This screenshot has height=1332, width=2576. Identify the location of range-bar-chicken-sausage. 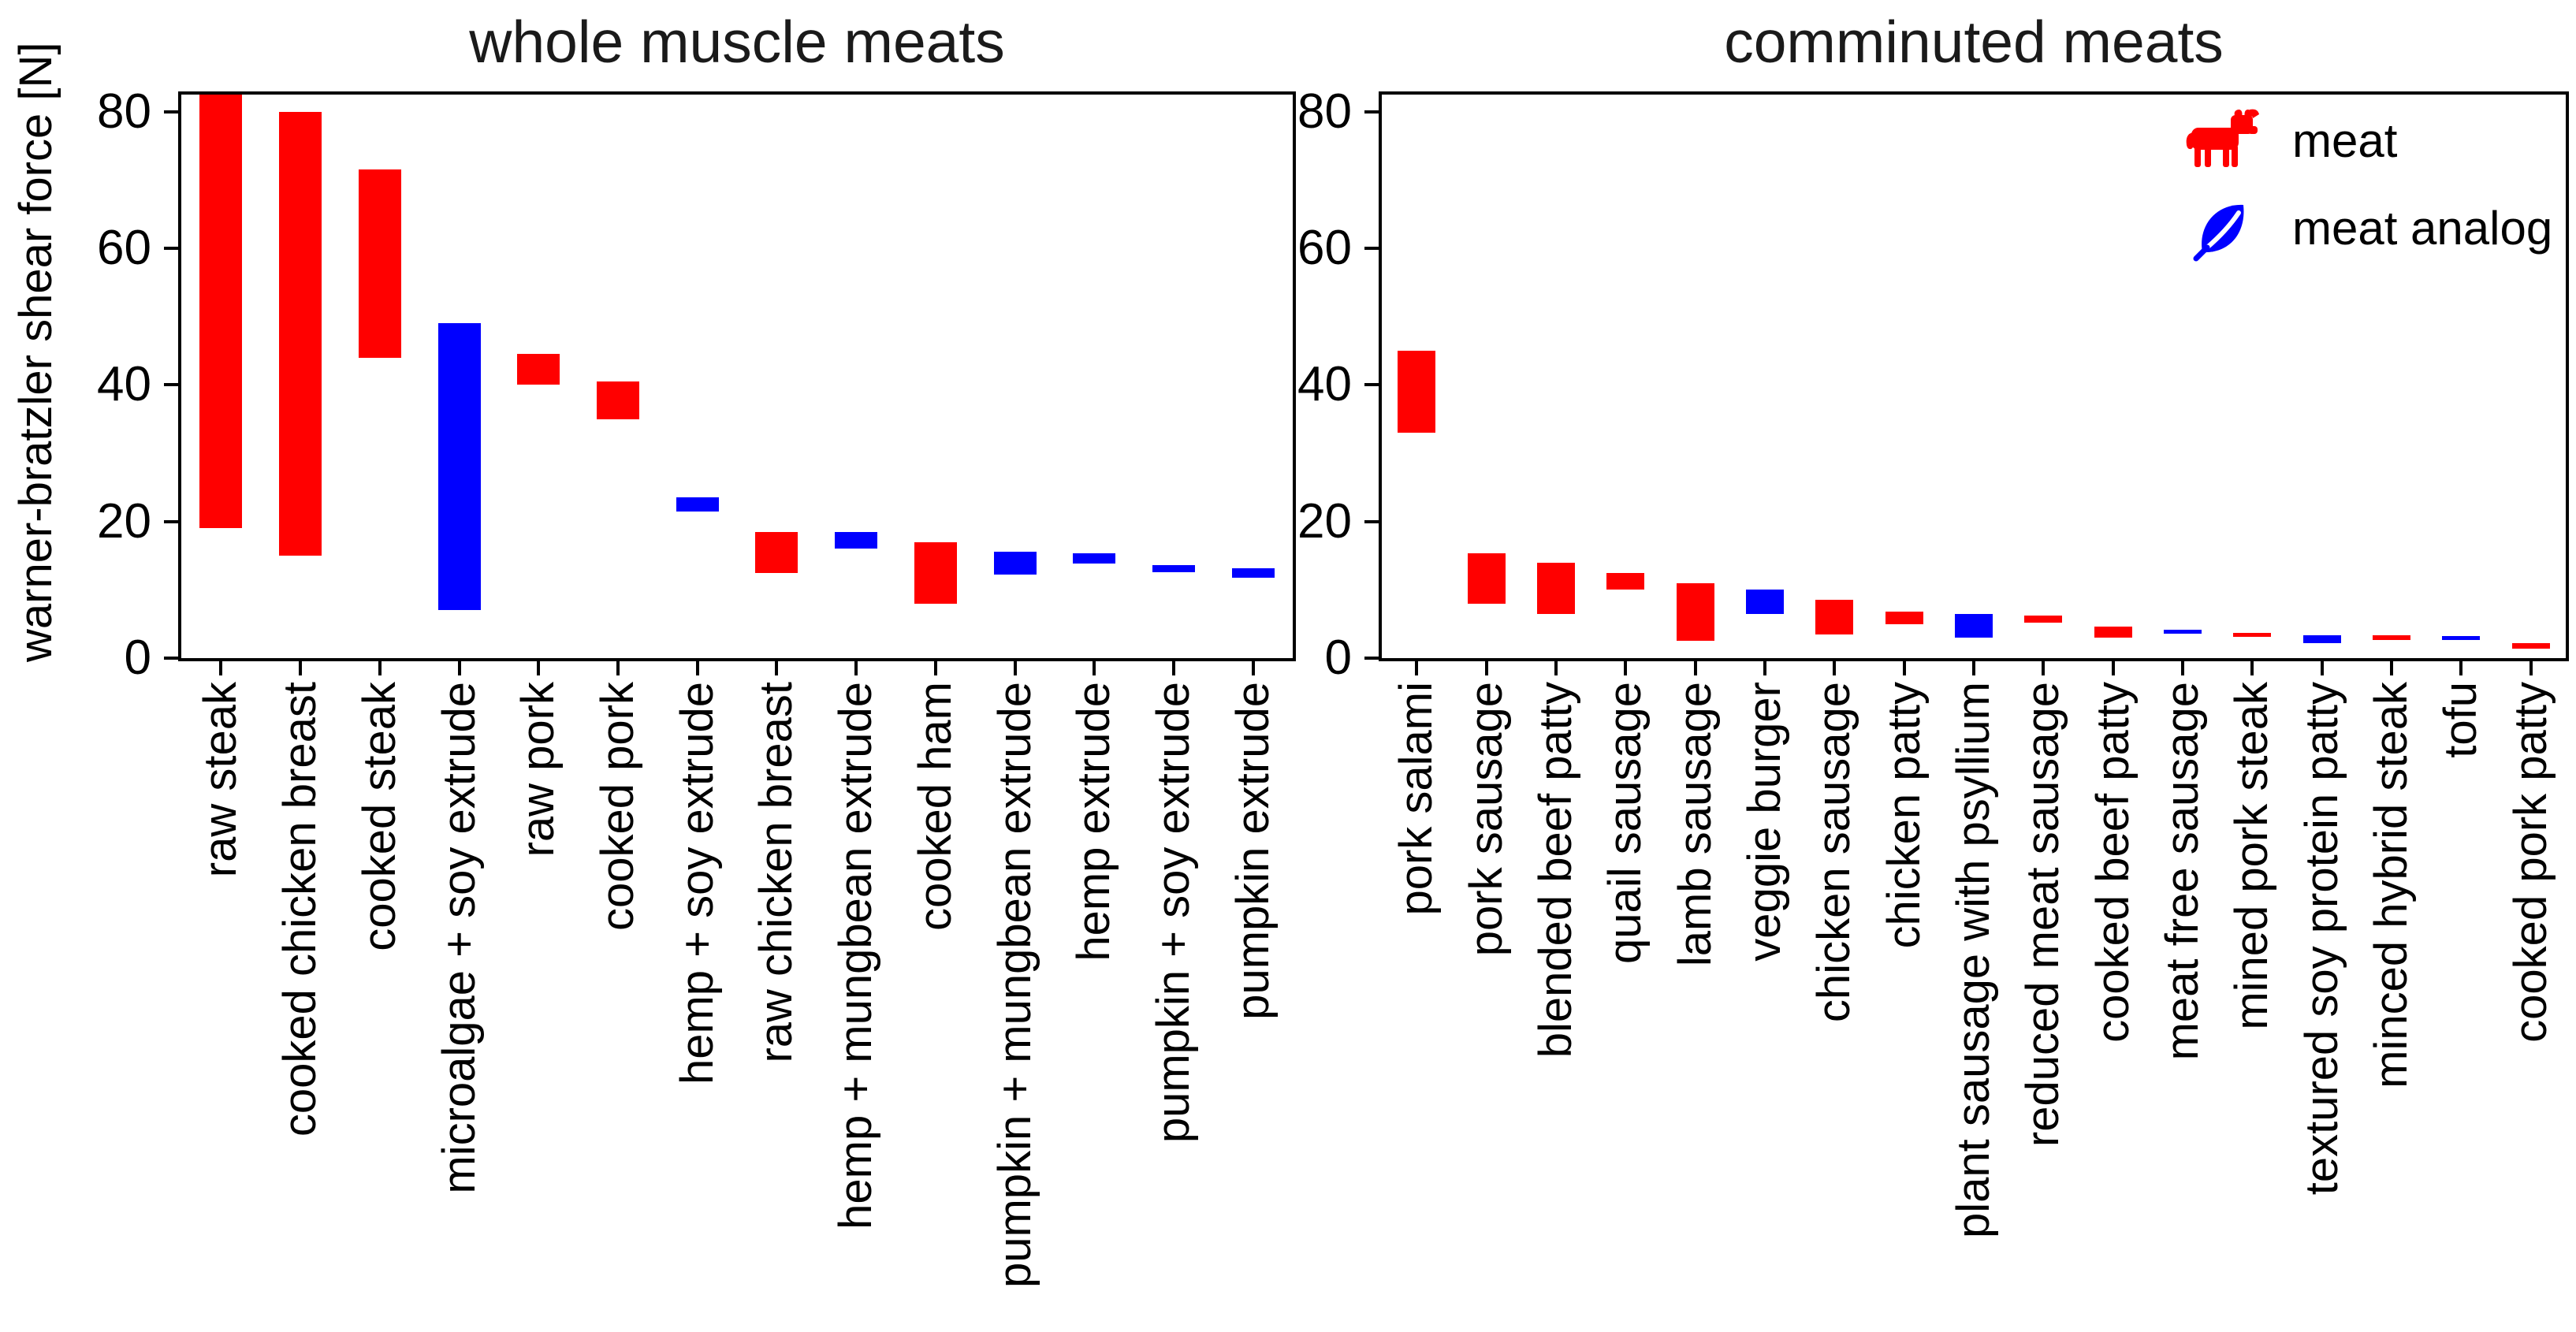
(1834, 617).